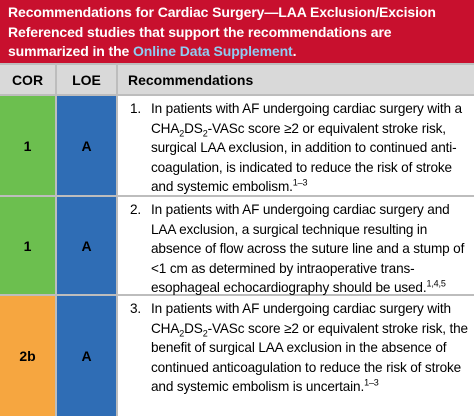 The width and height of the screenshot is (474, 416). I want to click on supplement-link: Online Data Supplement, so click(213, 51).